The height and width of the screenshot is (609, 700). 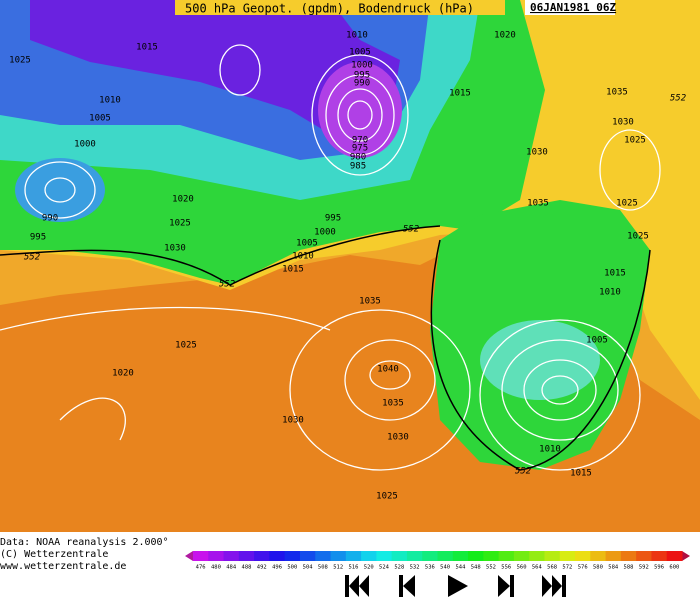 I want to click on play-button, so click(x=458, y=586).